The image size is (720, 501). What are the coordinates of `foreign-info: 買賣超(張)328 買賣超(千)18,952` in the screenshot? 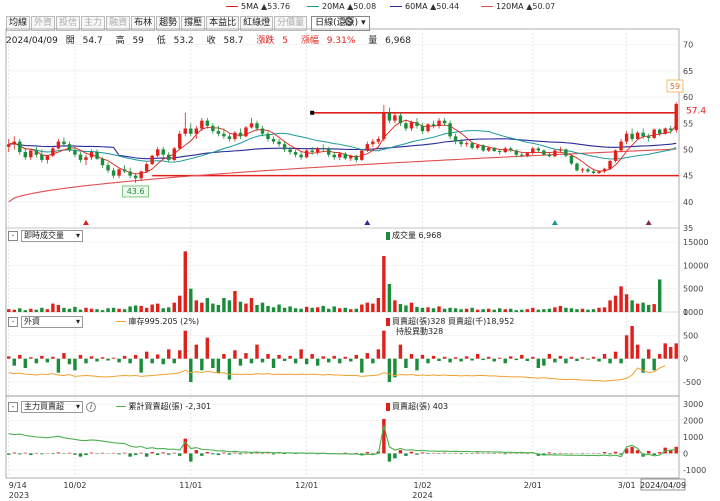 It's located at (450, 321).